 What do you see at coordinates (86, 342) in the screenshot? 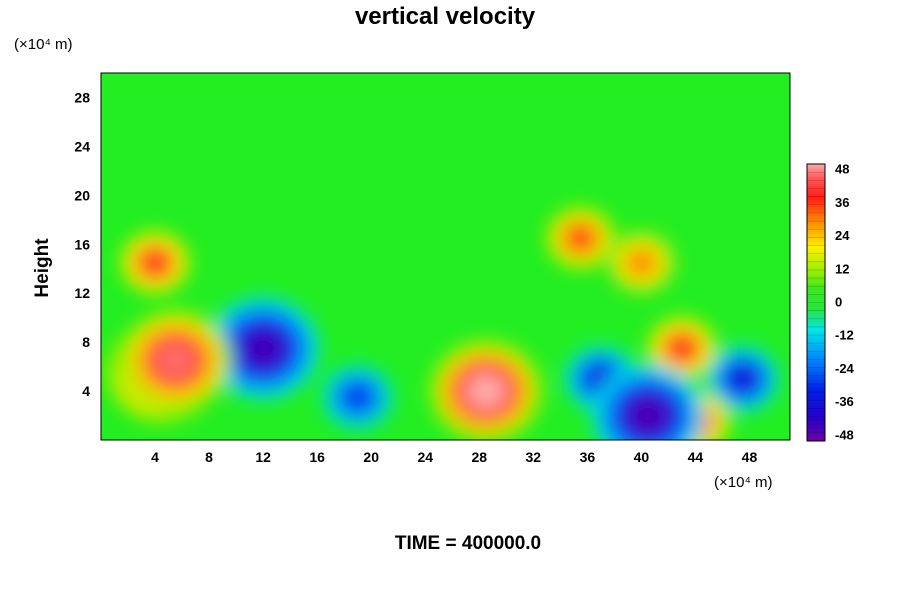
I see `y-tick-8: 8` at bounding box center [86, 342].